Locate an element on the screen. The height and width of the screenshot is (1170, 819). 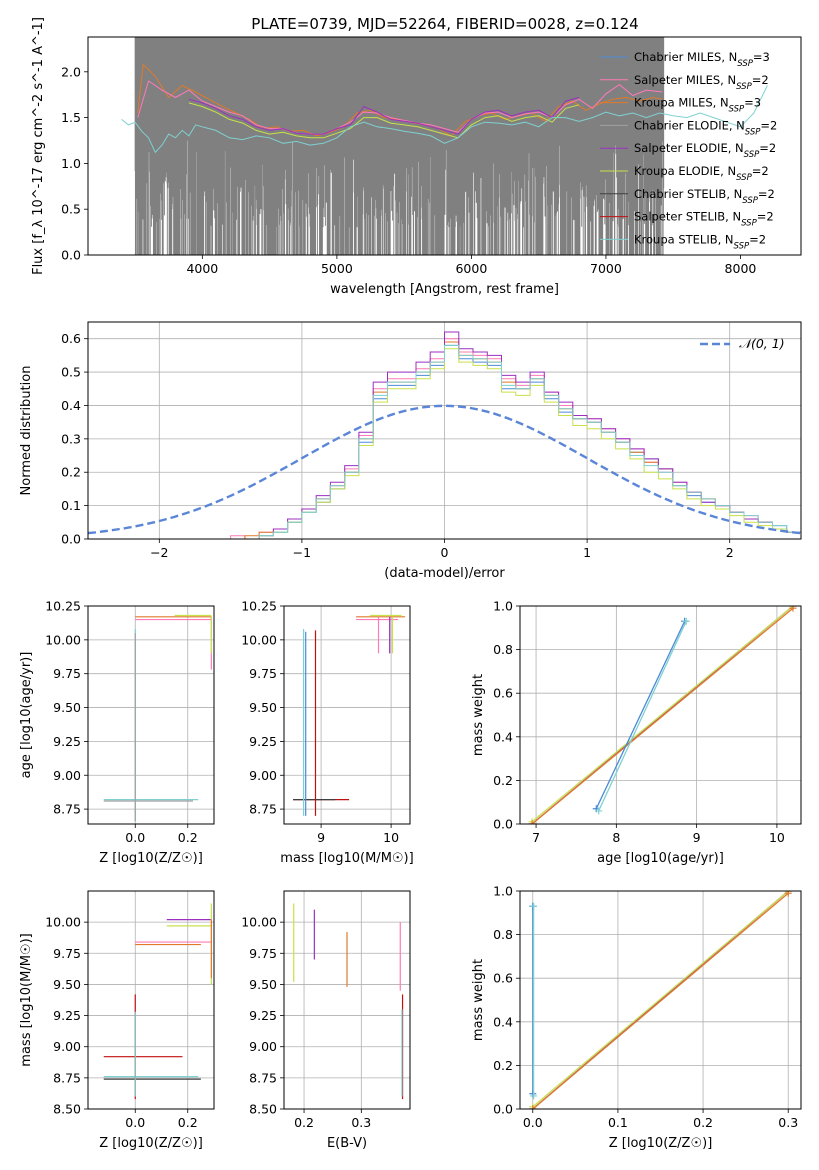
y-axis-label: mass [log10(M/M☉)] is located at coordinates (26, 999).